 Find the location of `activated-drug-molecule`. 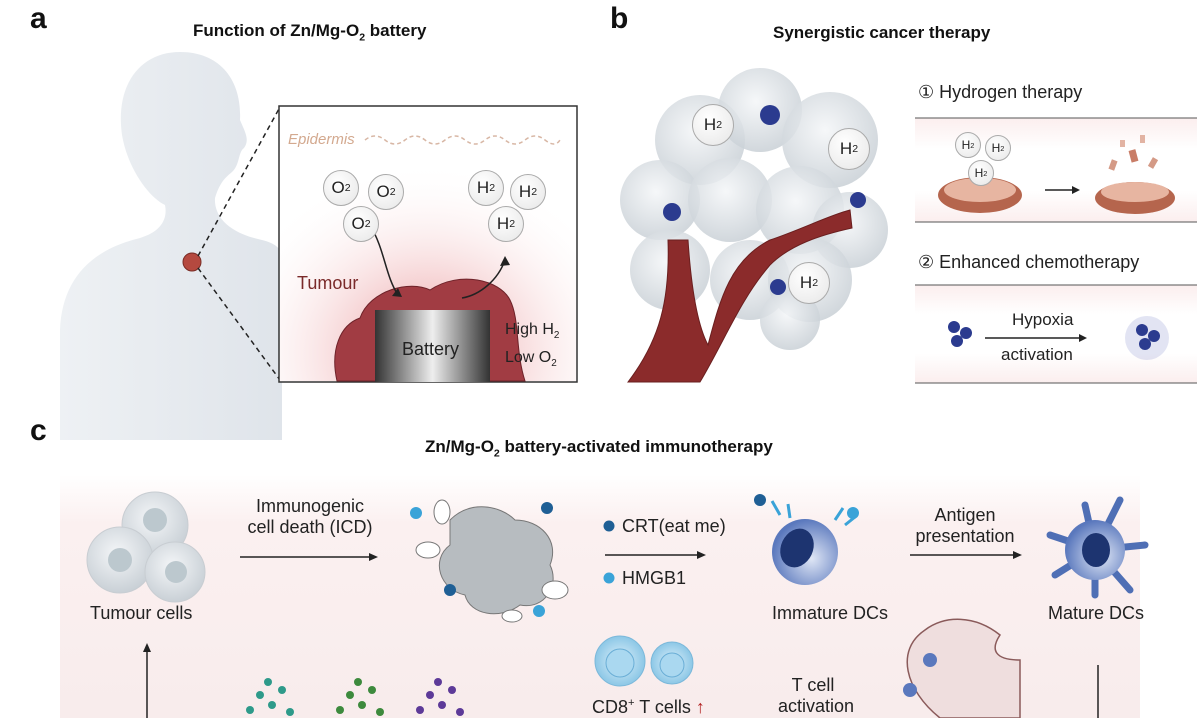

activated-drug-molecule is located at coordinates (1147, 338).